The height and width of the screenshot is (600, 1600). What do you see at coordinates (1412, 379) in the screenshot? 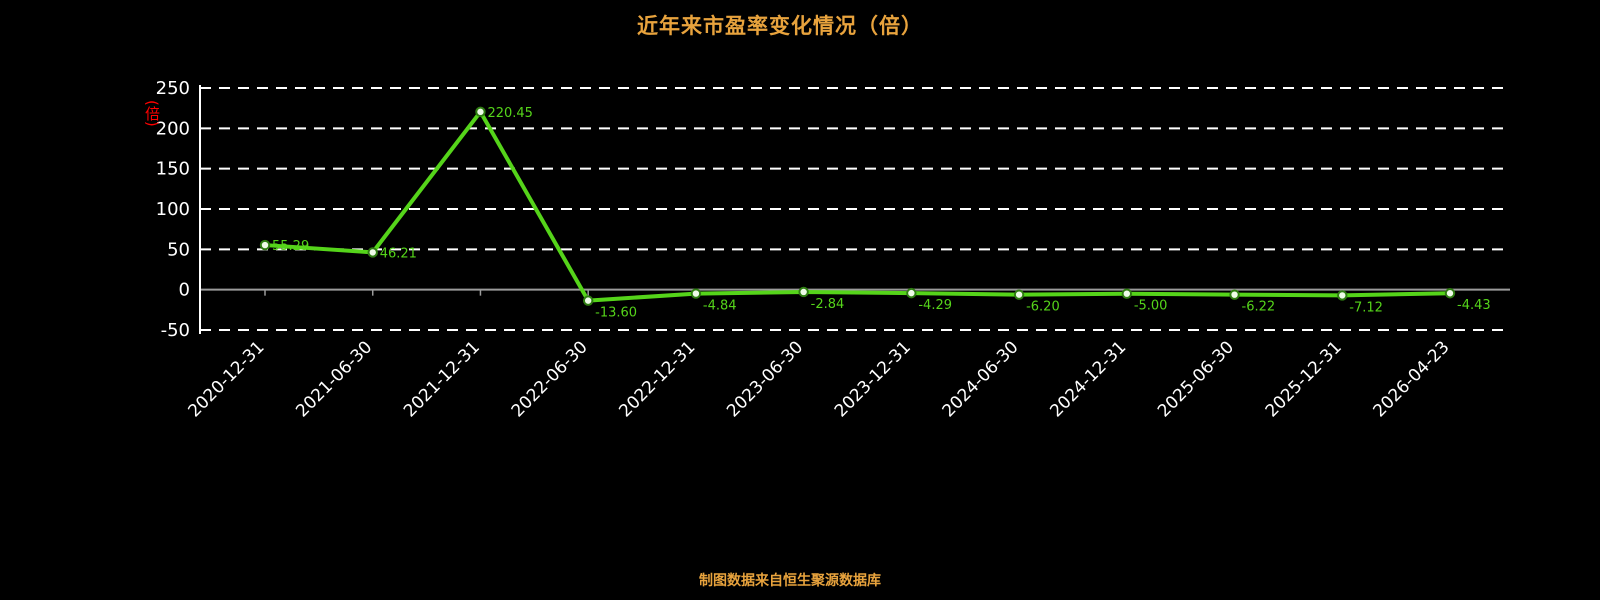
I see `x-tick-label: 2026-04-23` at bounding box center [1412, 379].